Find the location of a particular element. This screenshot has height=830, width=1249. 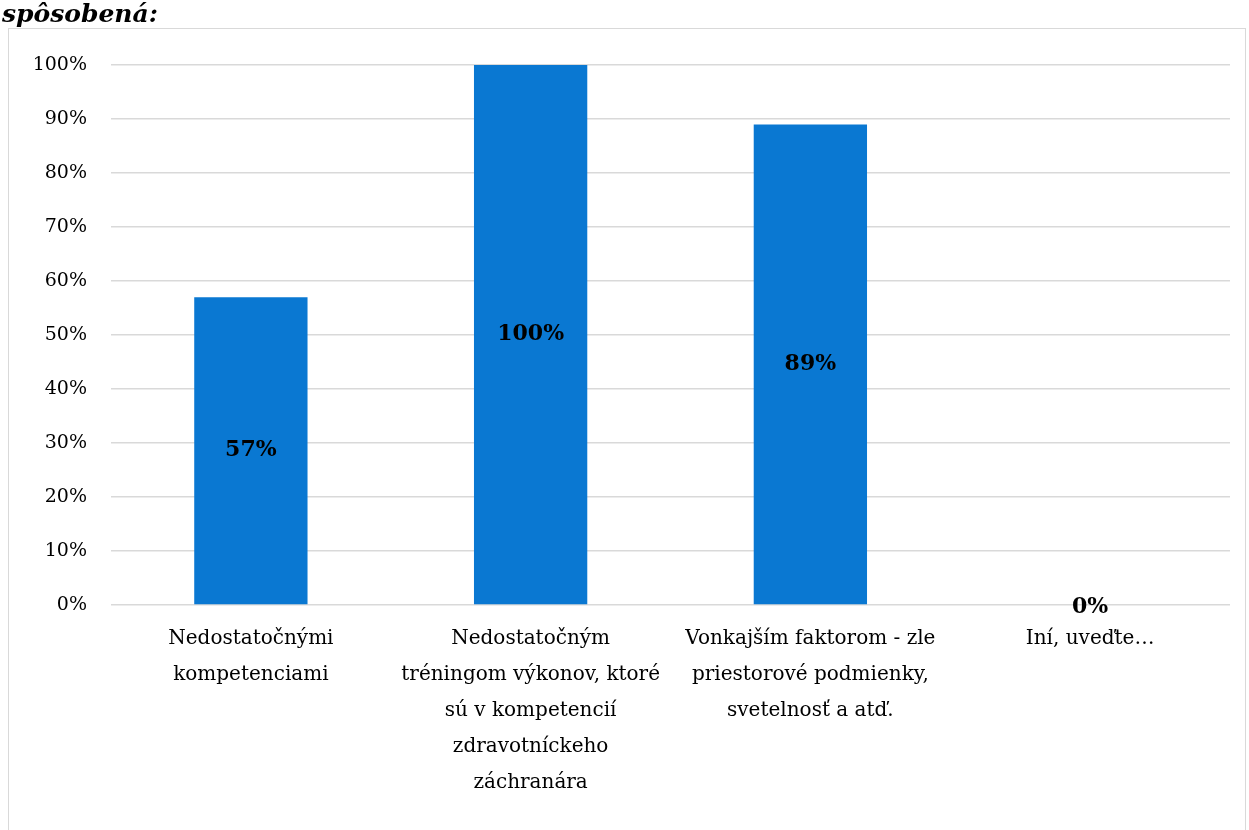

x-tick-label: Vonkajším faktorom - zle priestorové podmienky, svetelnosť a atď. is located at coordinates (810, 673).